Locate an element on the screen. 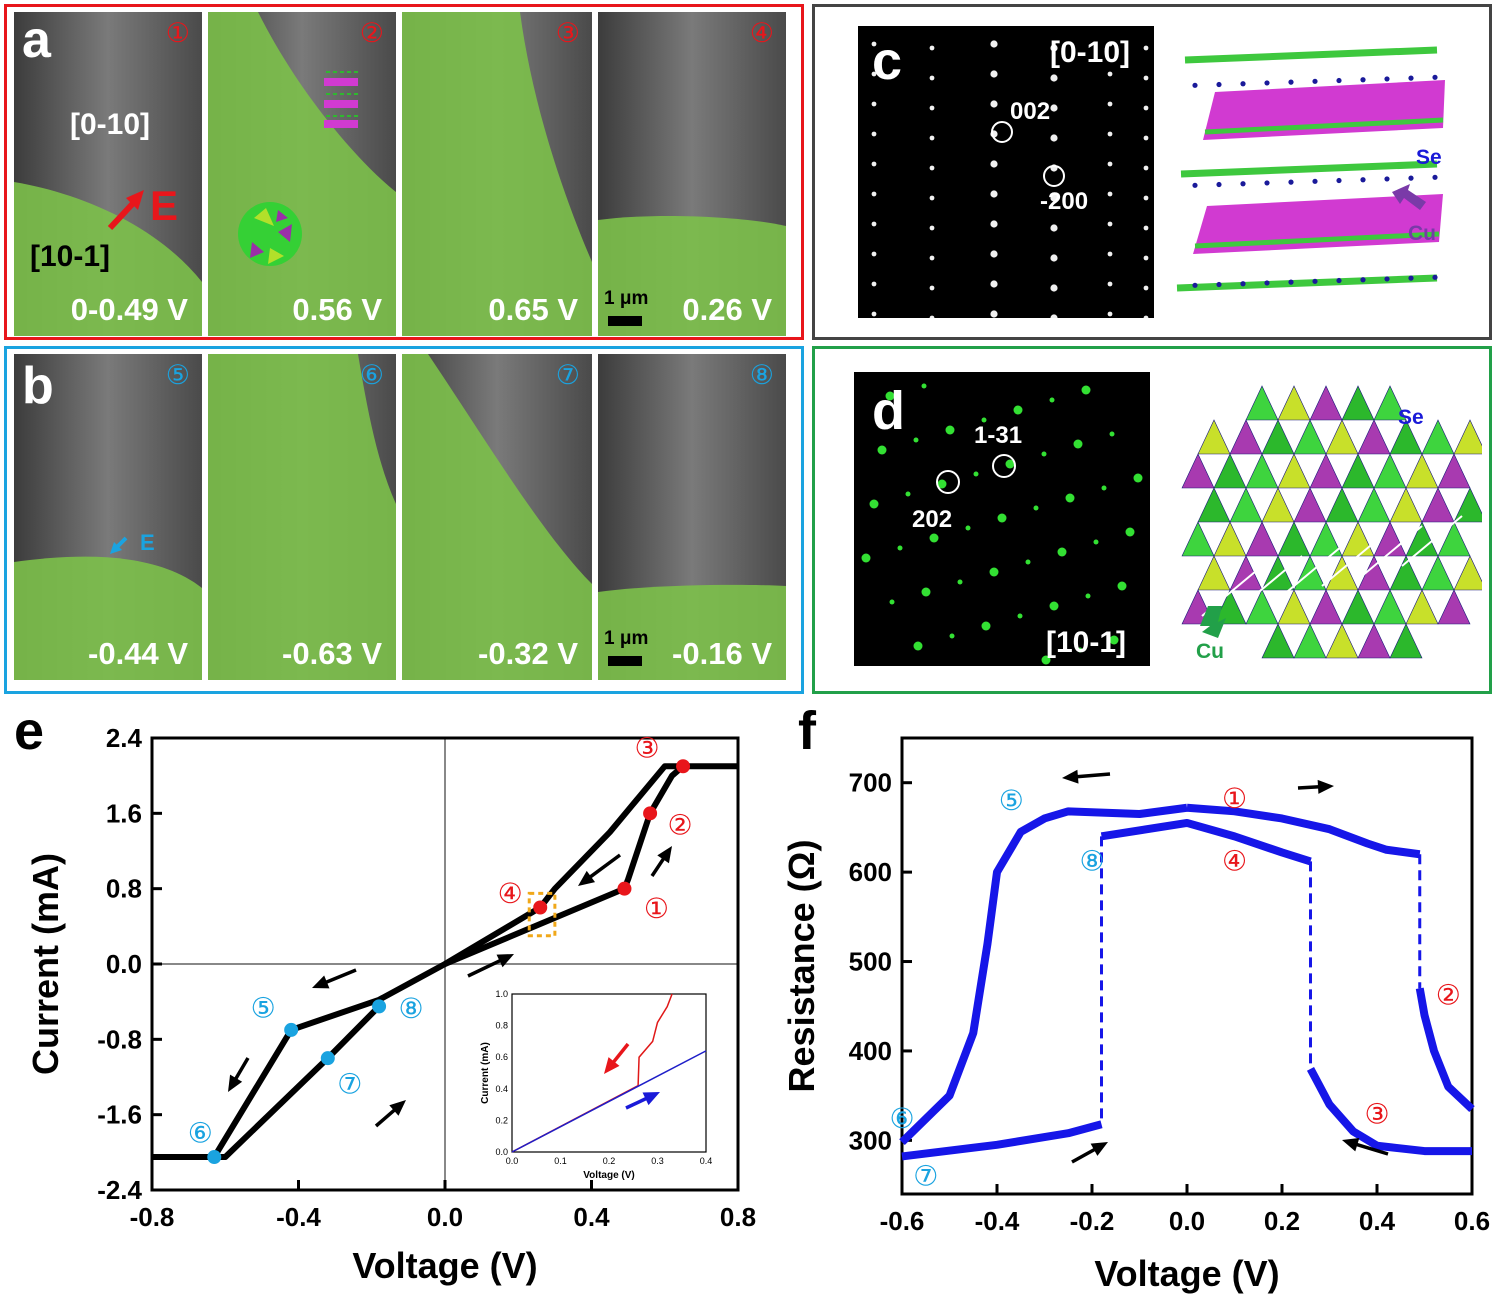  diffraction-spots-c is located at coordinates (1010, 179).